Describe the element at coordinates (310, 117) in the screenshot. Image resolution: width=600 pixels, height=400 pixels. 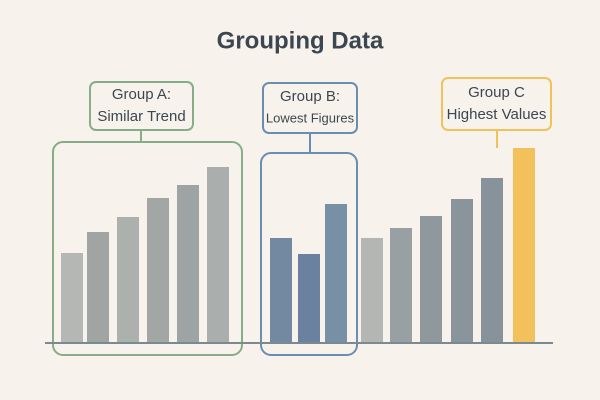
I see `group-subtitle: Lowest Figures` at that location.